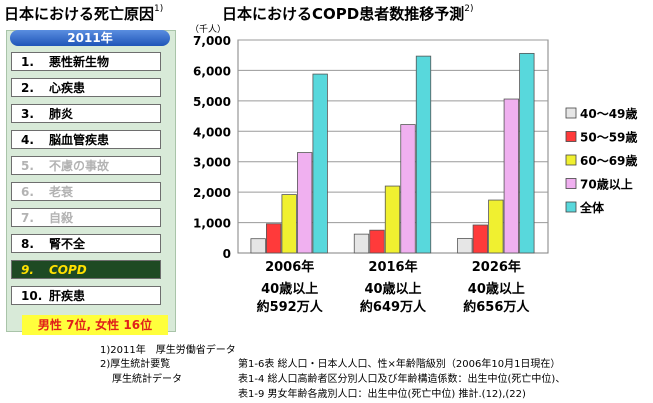 This screenshot has width=653, height=403. I want to click on ranking-item-label: COPD, so click(68, 270).